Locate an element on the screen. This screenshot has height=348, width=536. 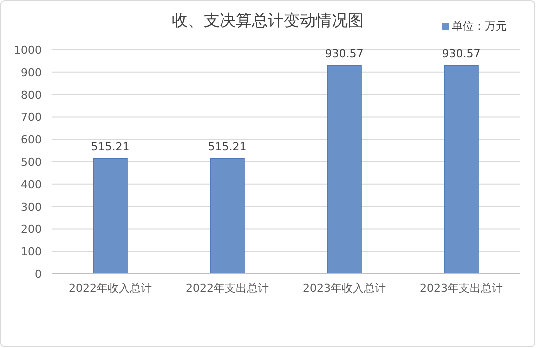
y-tick-label: 700 is located at coordinates (31, 117).